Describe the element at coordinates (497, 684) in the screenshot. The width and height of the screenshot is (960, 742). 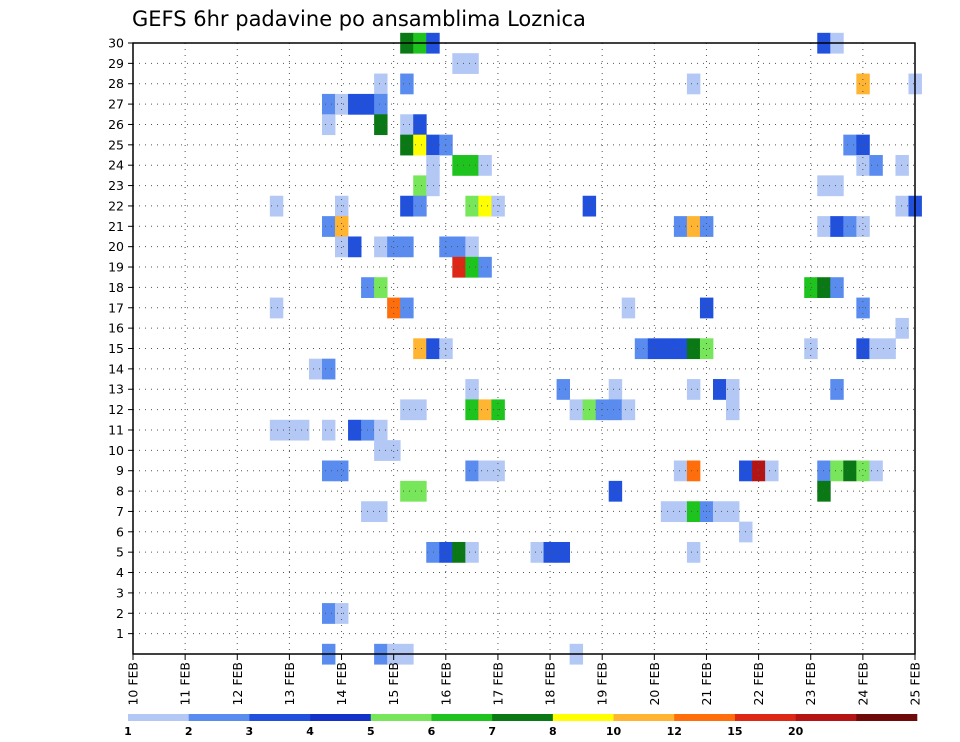
I see `x-tick-label: 17 FEB` at that location.